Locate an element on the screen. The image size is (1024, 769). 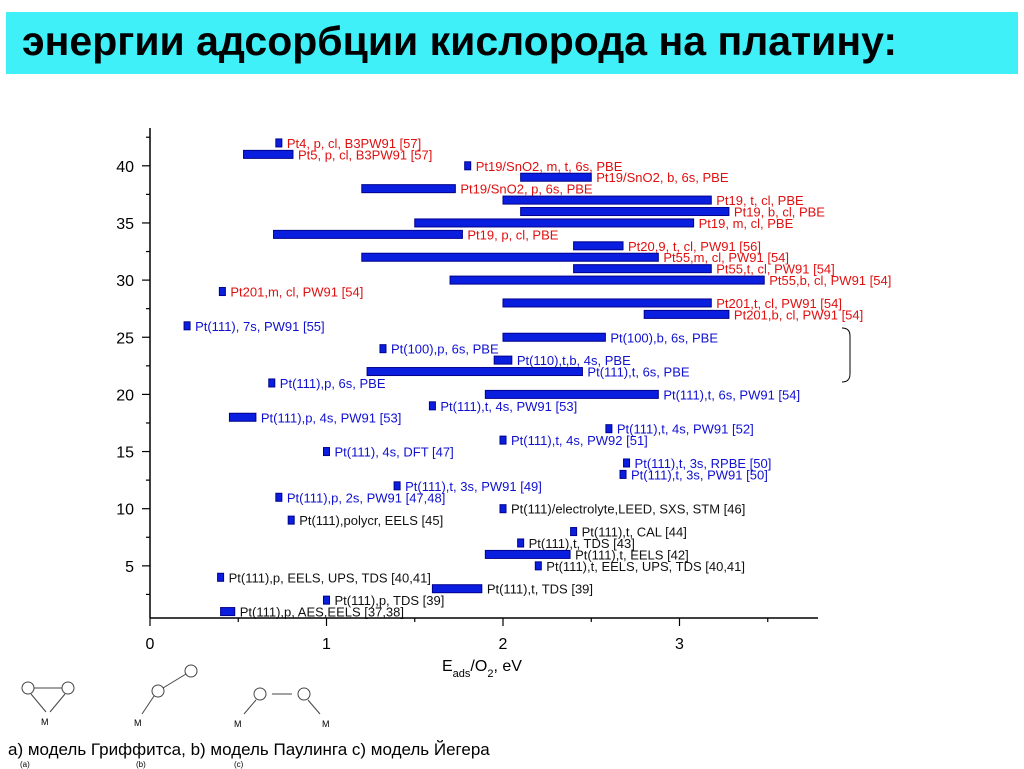
bar-label: Pt(111),t, TDS [39] is located at coordinates (540, 589).